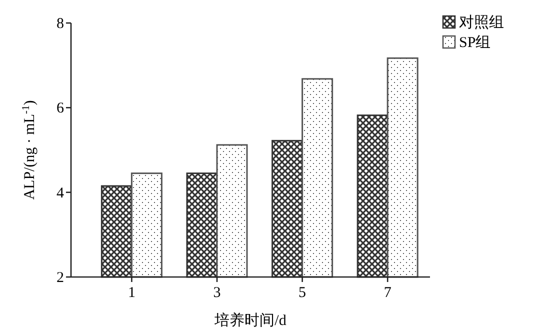  What do you see at coordinates (132, 293) in the screenshot?
I see `x-tick-label: 1` at bounding box center [132, 293].